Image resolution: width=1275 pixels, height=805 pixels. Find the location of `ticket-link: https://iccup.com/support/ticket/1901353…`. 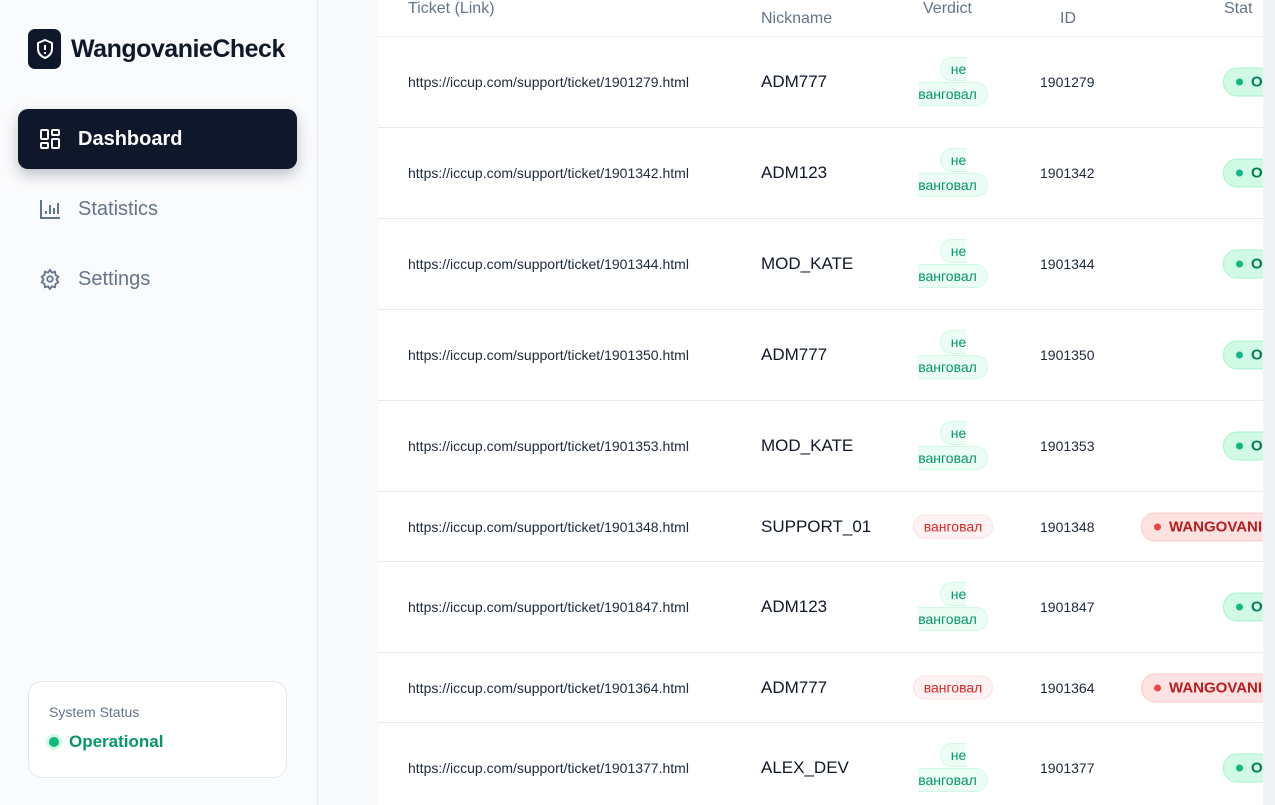

ticket-link: https://iccup.com/support/ticket/1901353… is located at coordinates (548, 446).